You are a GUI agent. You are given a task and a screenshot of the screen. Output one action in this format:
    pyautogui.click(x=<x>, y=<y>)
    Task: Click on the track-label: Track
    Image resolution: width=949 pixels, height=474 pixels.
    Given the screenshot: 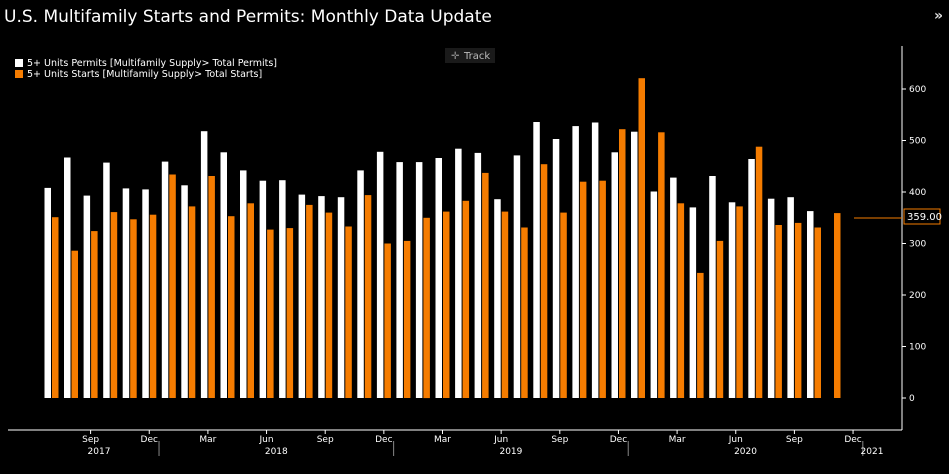 What is the action you would take?
    pyautogui.click(x=476, y=56)
    